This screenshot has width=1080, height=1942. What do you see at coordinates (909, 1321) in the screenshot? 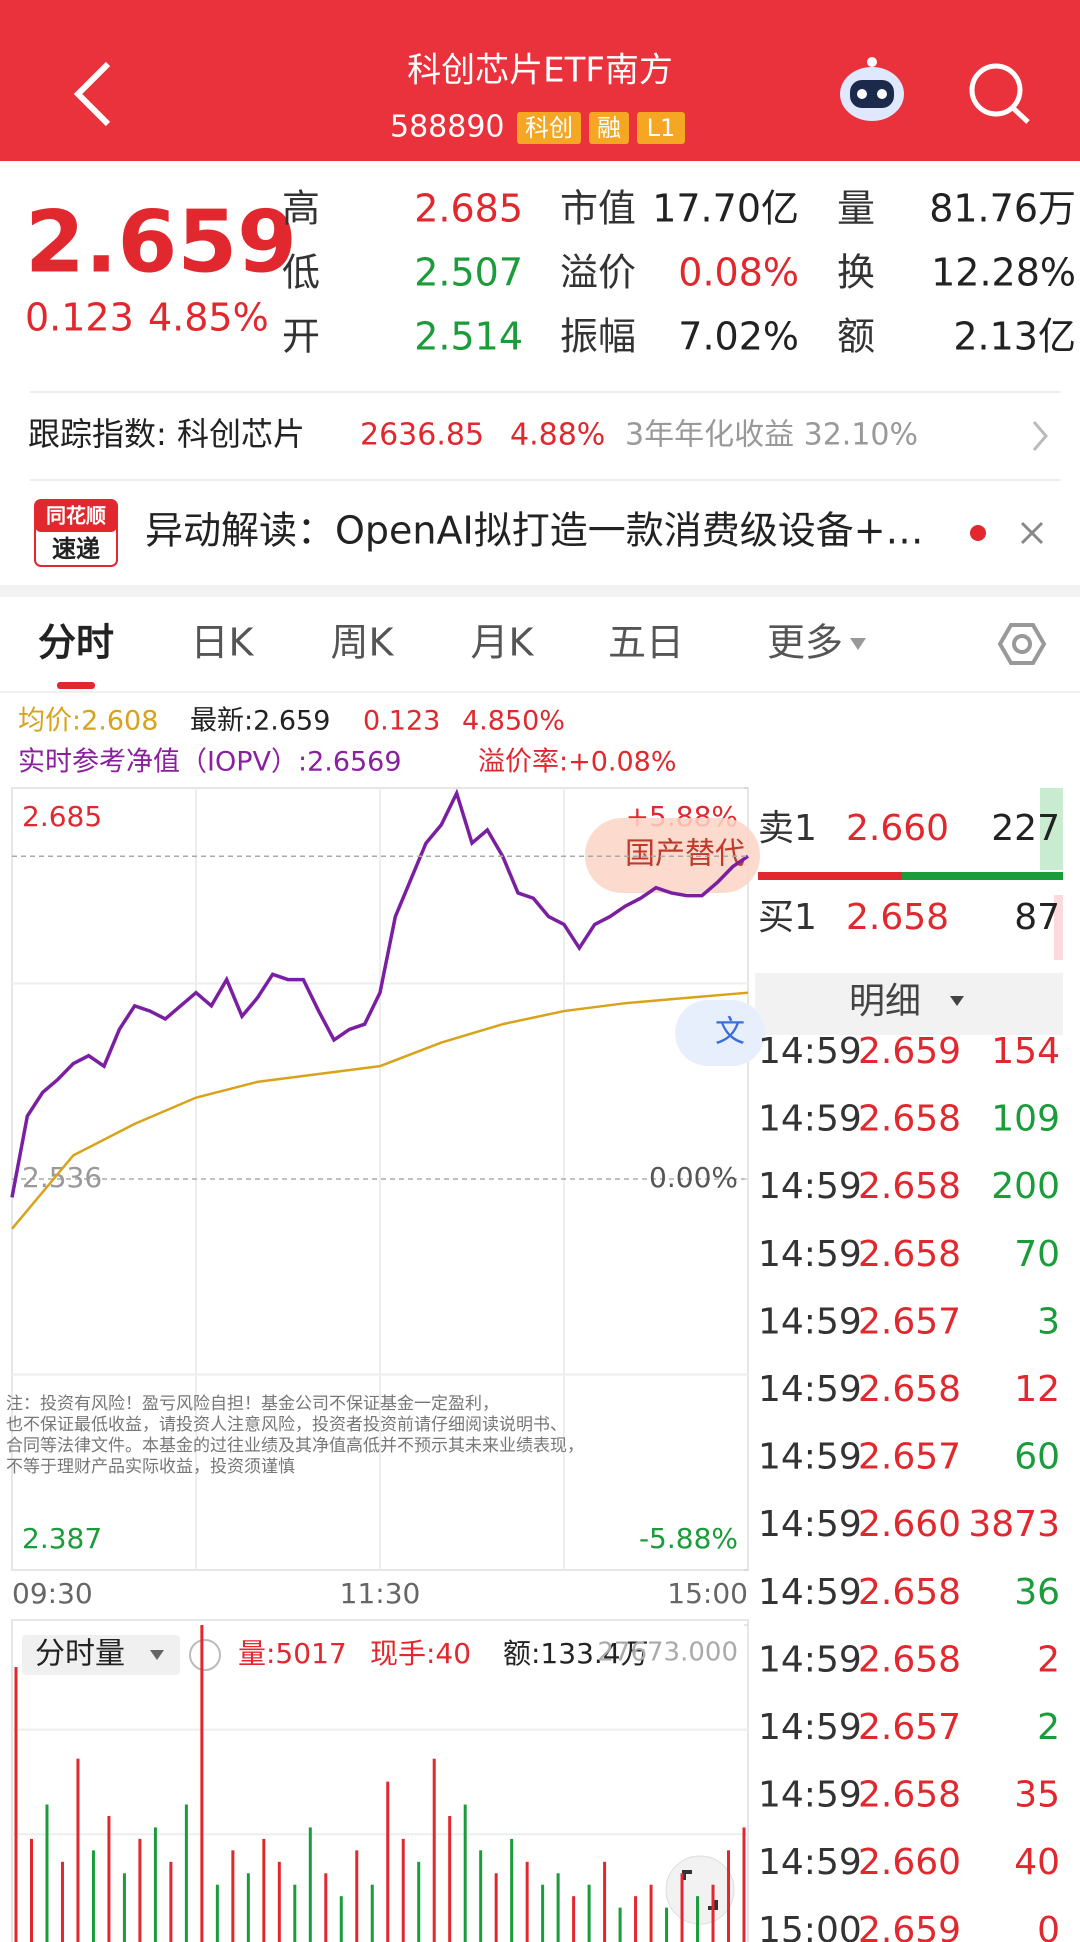
I see `trade-price: 2.657` at bounding box center [909, 1321].